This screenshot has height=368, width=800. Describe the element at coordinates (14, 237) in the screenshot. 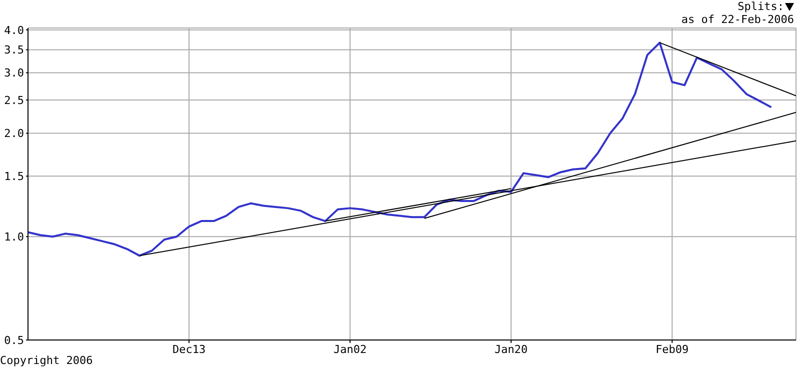

I see `y-tick-label: 1.0` at that location.